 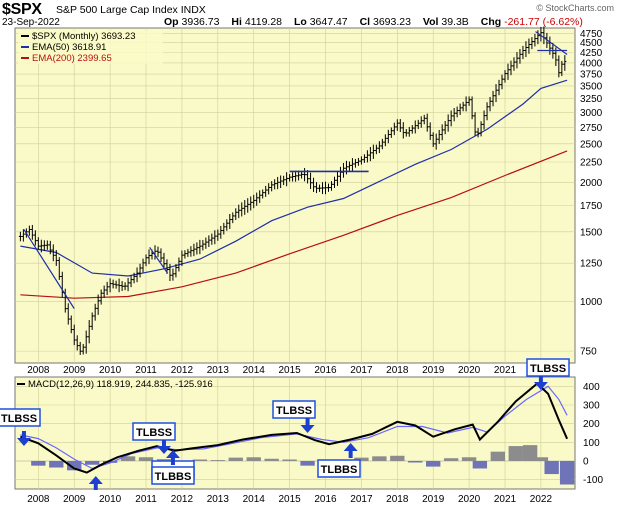 What do you see at coordinates (591, 43) in the screenshot?
I see `price-y-tick-label: 4500` at bounding box center [591, 43].